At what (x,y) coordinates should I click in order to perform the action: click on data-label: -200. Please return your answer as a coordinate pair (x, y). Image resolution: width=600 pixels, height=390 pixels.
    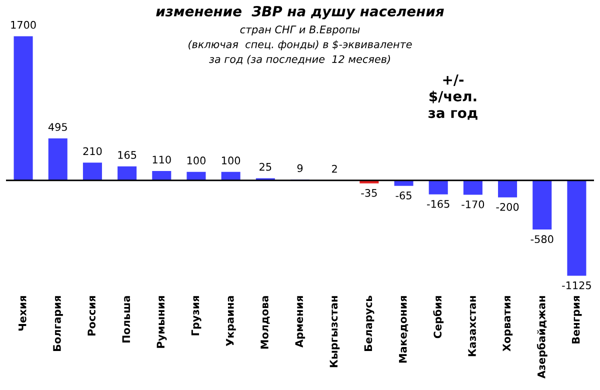
    Looking at the image, I should click on (507, 206).